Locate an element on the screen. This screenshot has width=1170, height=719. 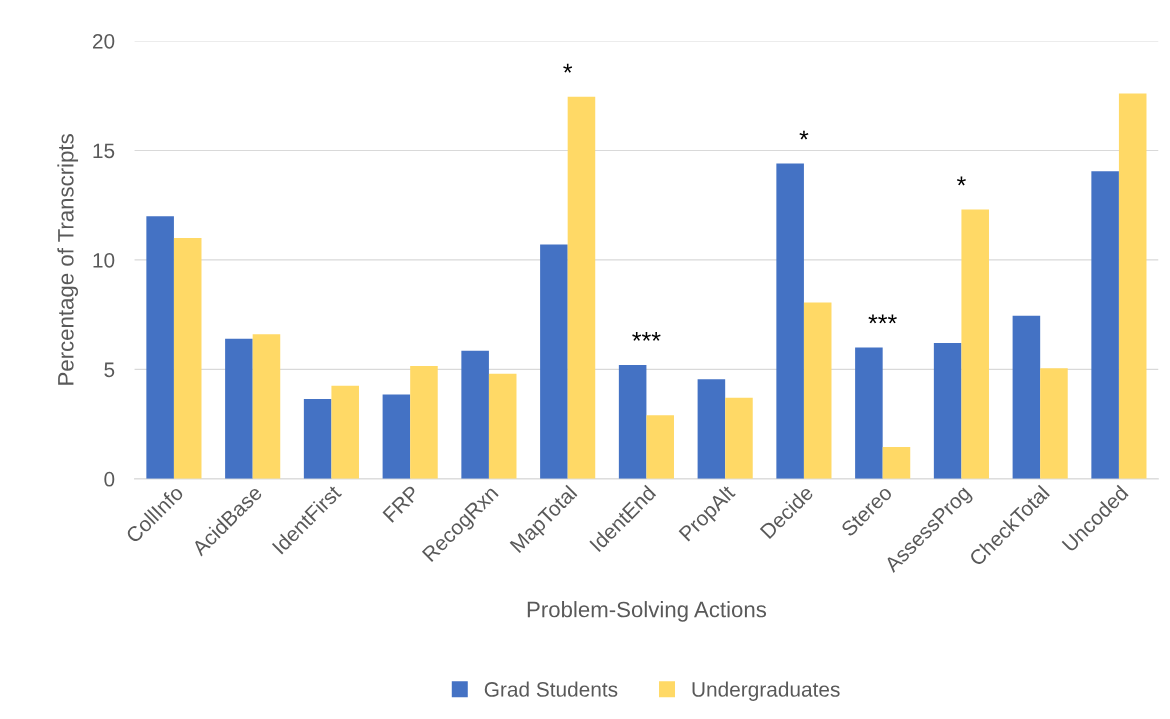
y-tick-label: 15 is located at coordinates (104, 151).